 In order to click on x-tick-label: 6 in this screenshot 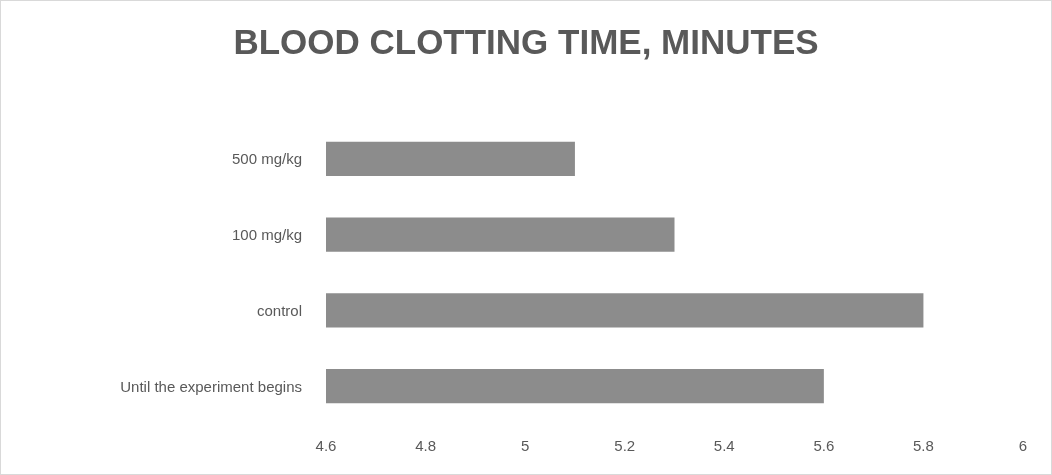, I will do `click(1023, 445)`.